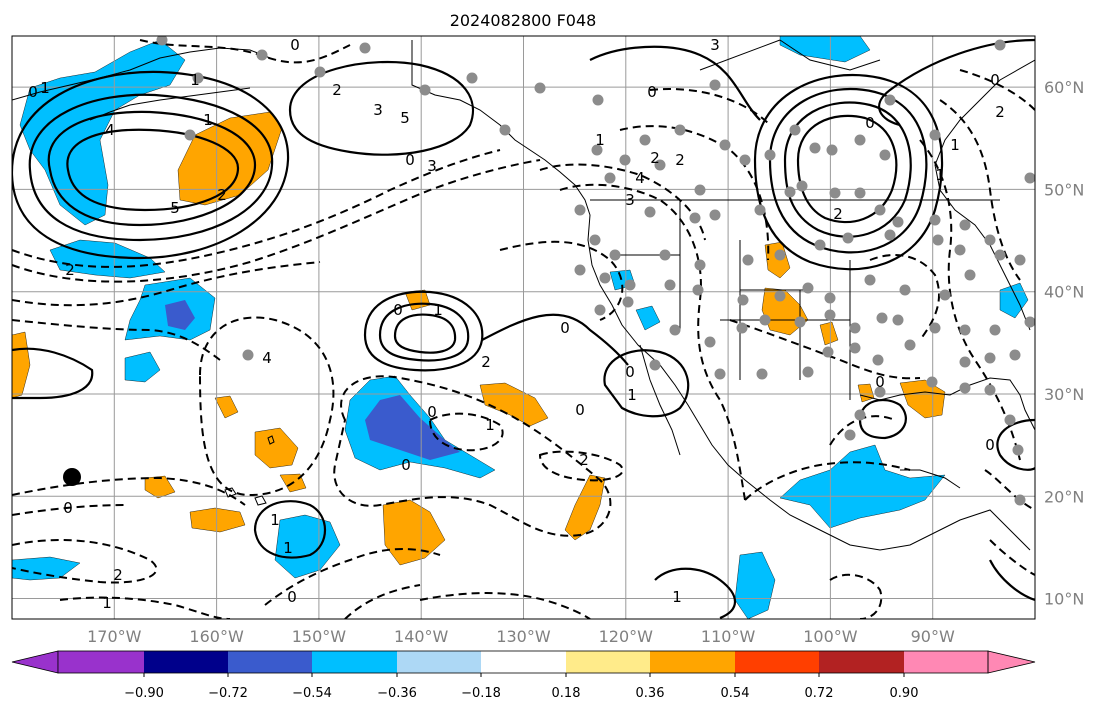  What do you see at coordinates (228, 693) in the screenshot?
I see `colorbar-tick-label: −0.72` at bounding box center [228, 693].